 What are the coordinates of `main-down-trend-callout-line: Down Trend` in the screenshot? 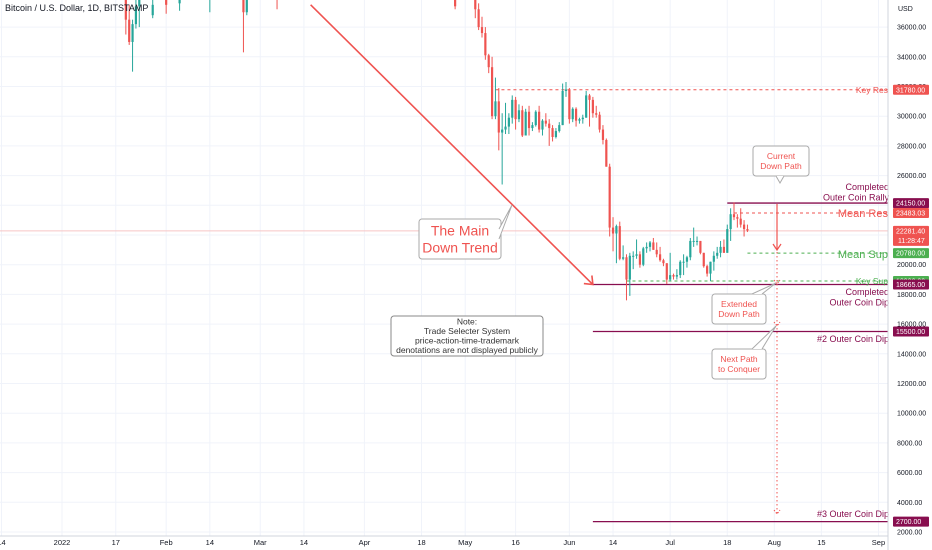 It's located at (459, 247).